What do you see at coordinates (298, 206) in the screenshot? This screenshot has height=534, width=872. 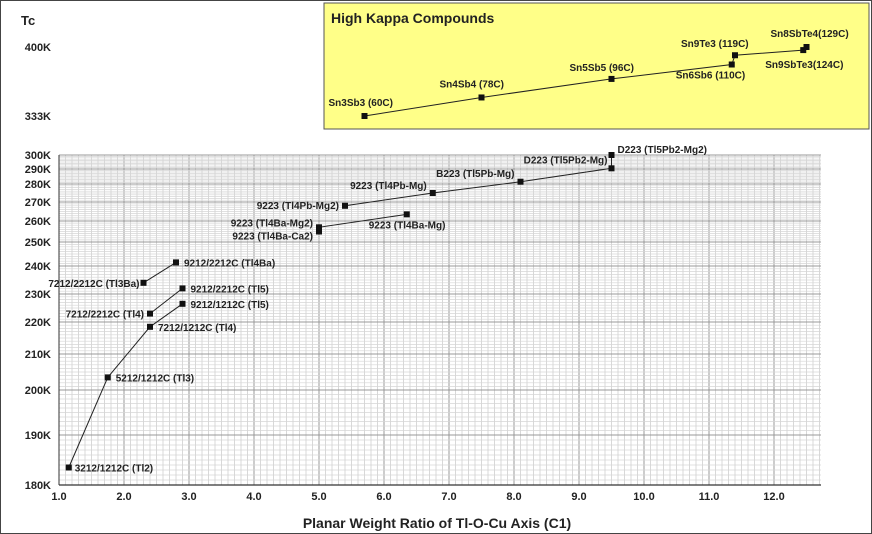 I see `series-5-point-label: 9223 (Tl4Pb-Mg2)` at bounding box center [298, 206].